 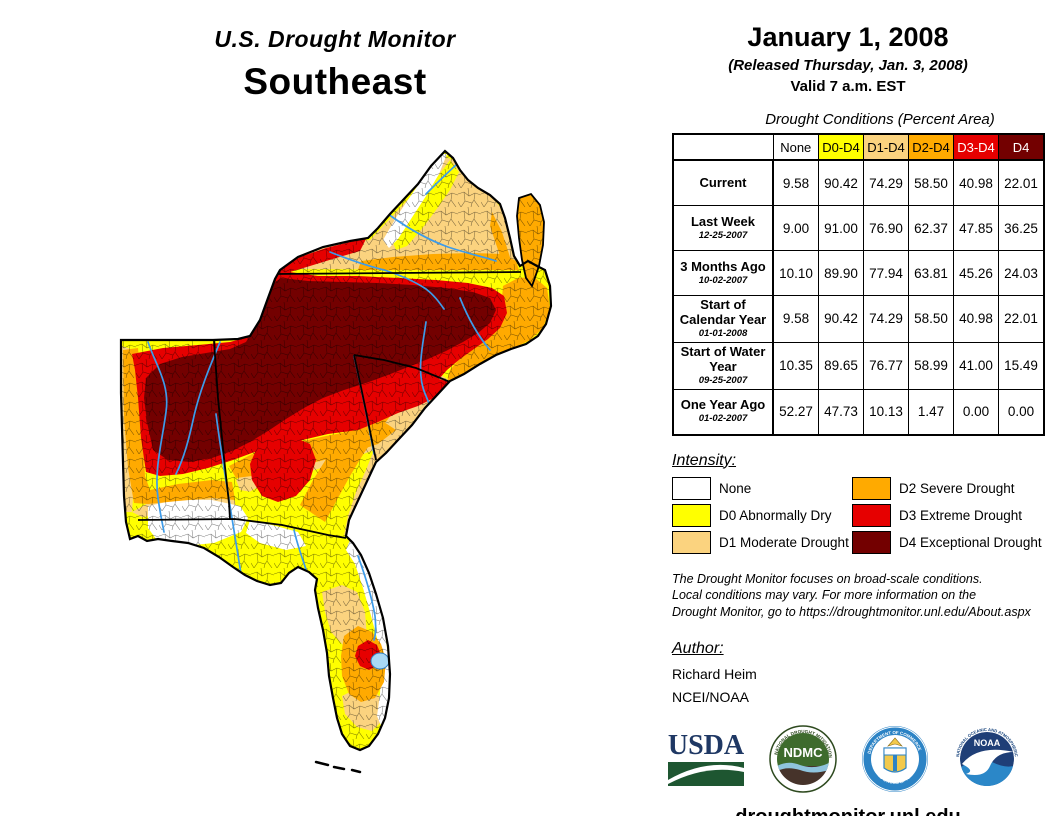 What do you see at coordinates (1021, 182) in the screenshot?
I see `value-cell: 22.01` at bounding box center [1021, 182].